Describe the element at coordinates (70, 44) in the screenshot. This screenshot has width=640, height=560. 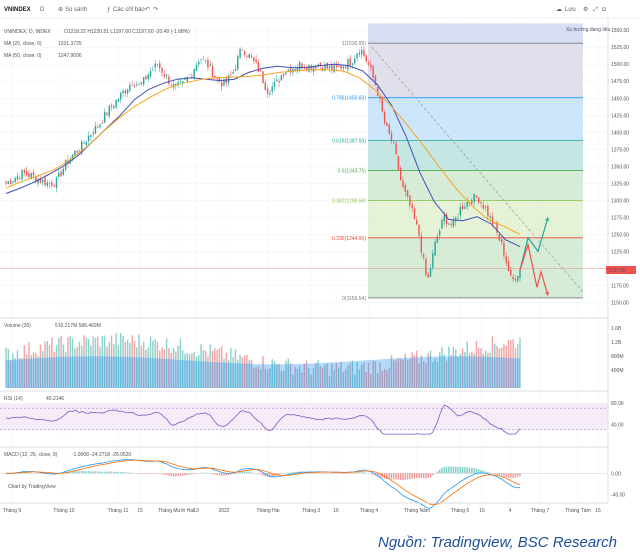
I see `legend-ma20-value: 1231.3725` at that location.